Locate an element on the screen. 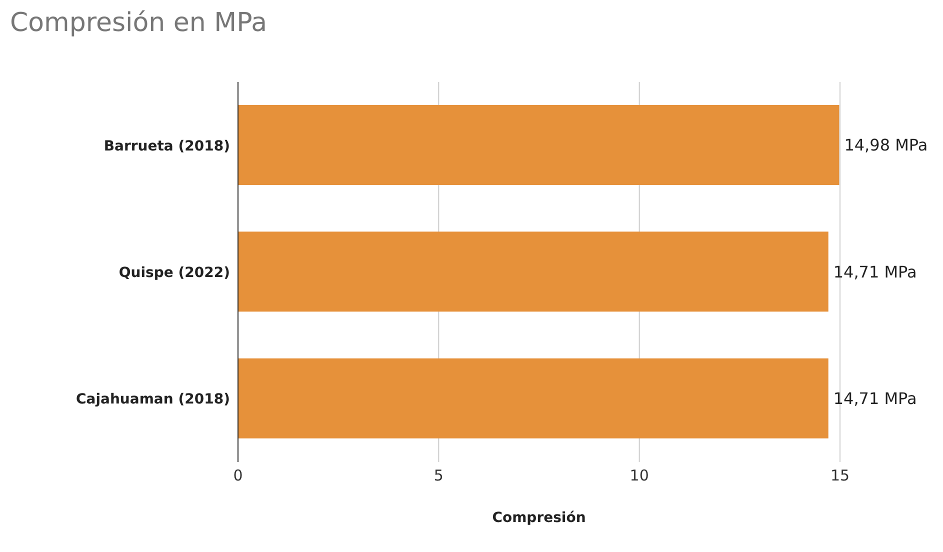 The image size is (943, 552). x-tick-label: 5 is located at coordinates (439, 475).